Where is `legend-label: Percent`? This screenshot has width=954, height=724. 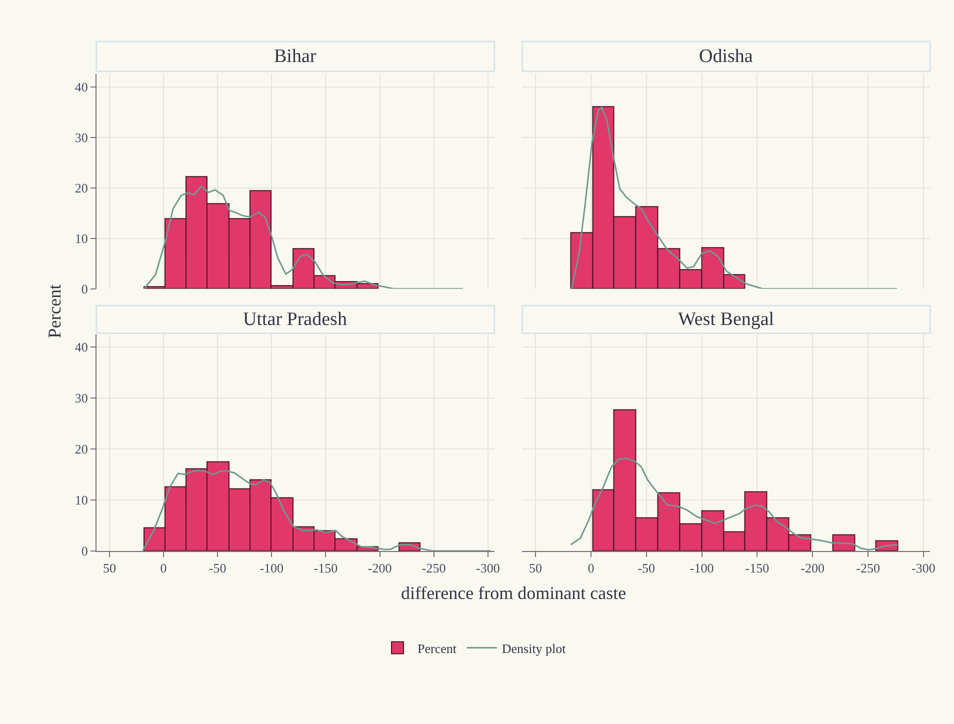
legend-label: Percent is located at coordinates (437, 648).